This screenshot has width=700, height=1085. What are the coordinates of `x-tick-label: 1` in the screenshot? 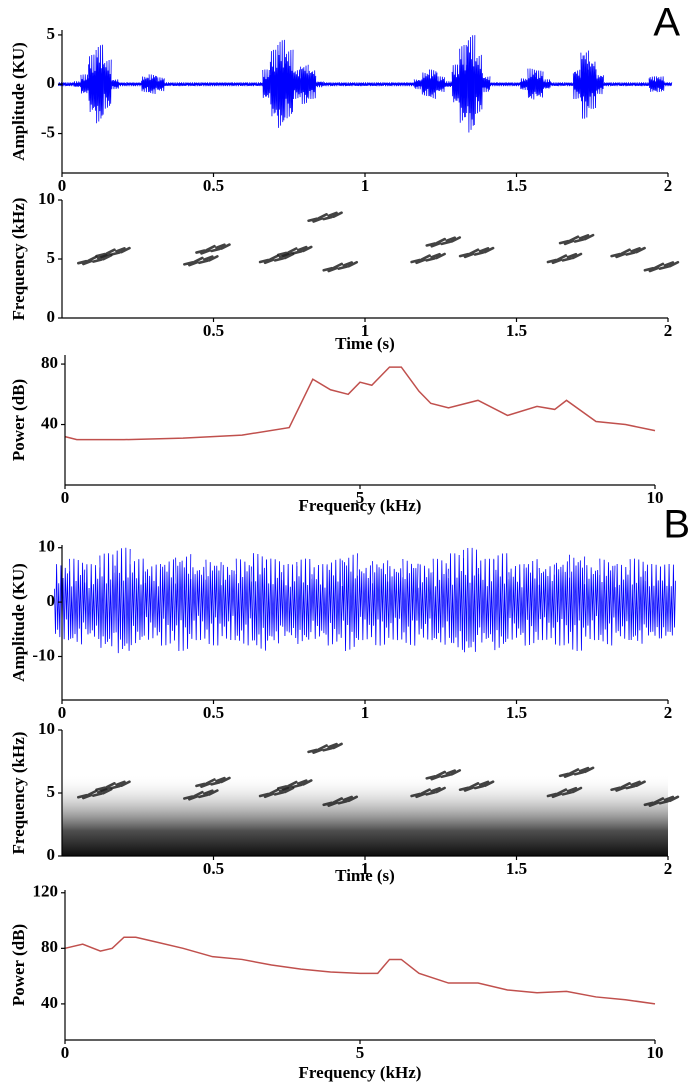 It's located at (365, 330).